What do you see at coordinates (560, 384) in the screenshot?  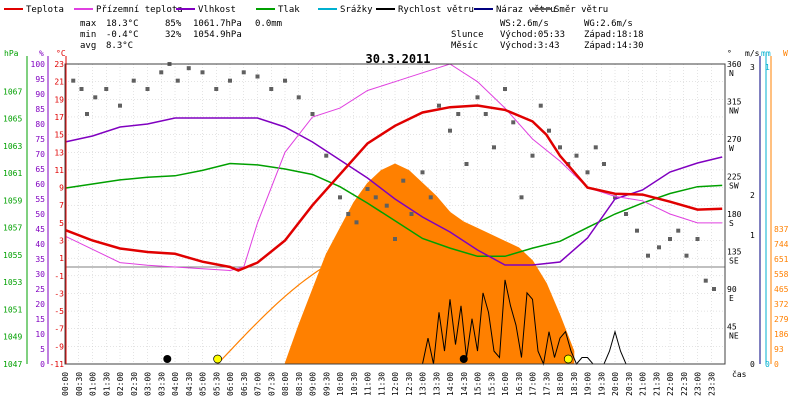 I see `x-tick-label: 18:00` at bounding box center [560, 384].